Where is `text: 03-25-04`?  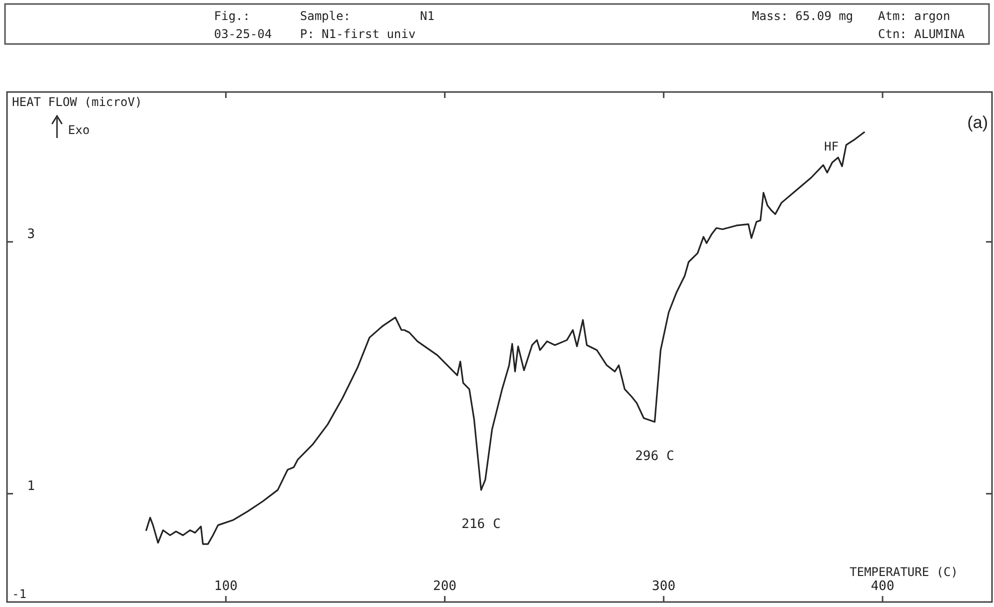 text: 03-25-04 is located at coordinates (243, 34).